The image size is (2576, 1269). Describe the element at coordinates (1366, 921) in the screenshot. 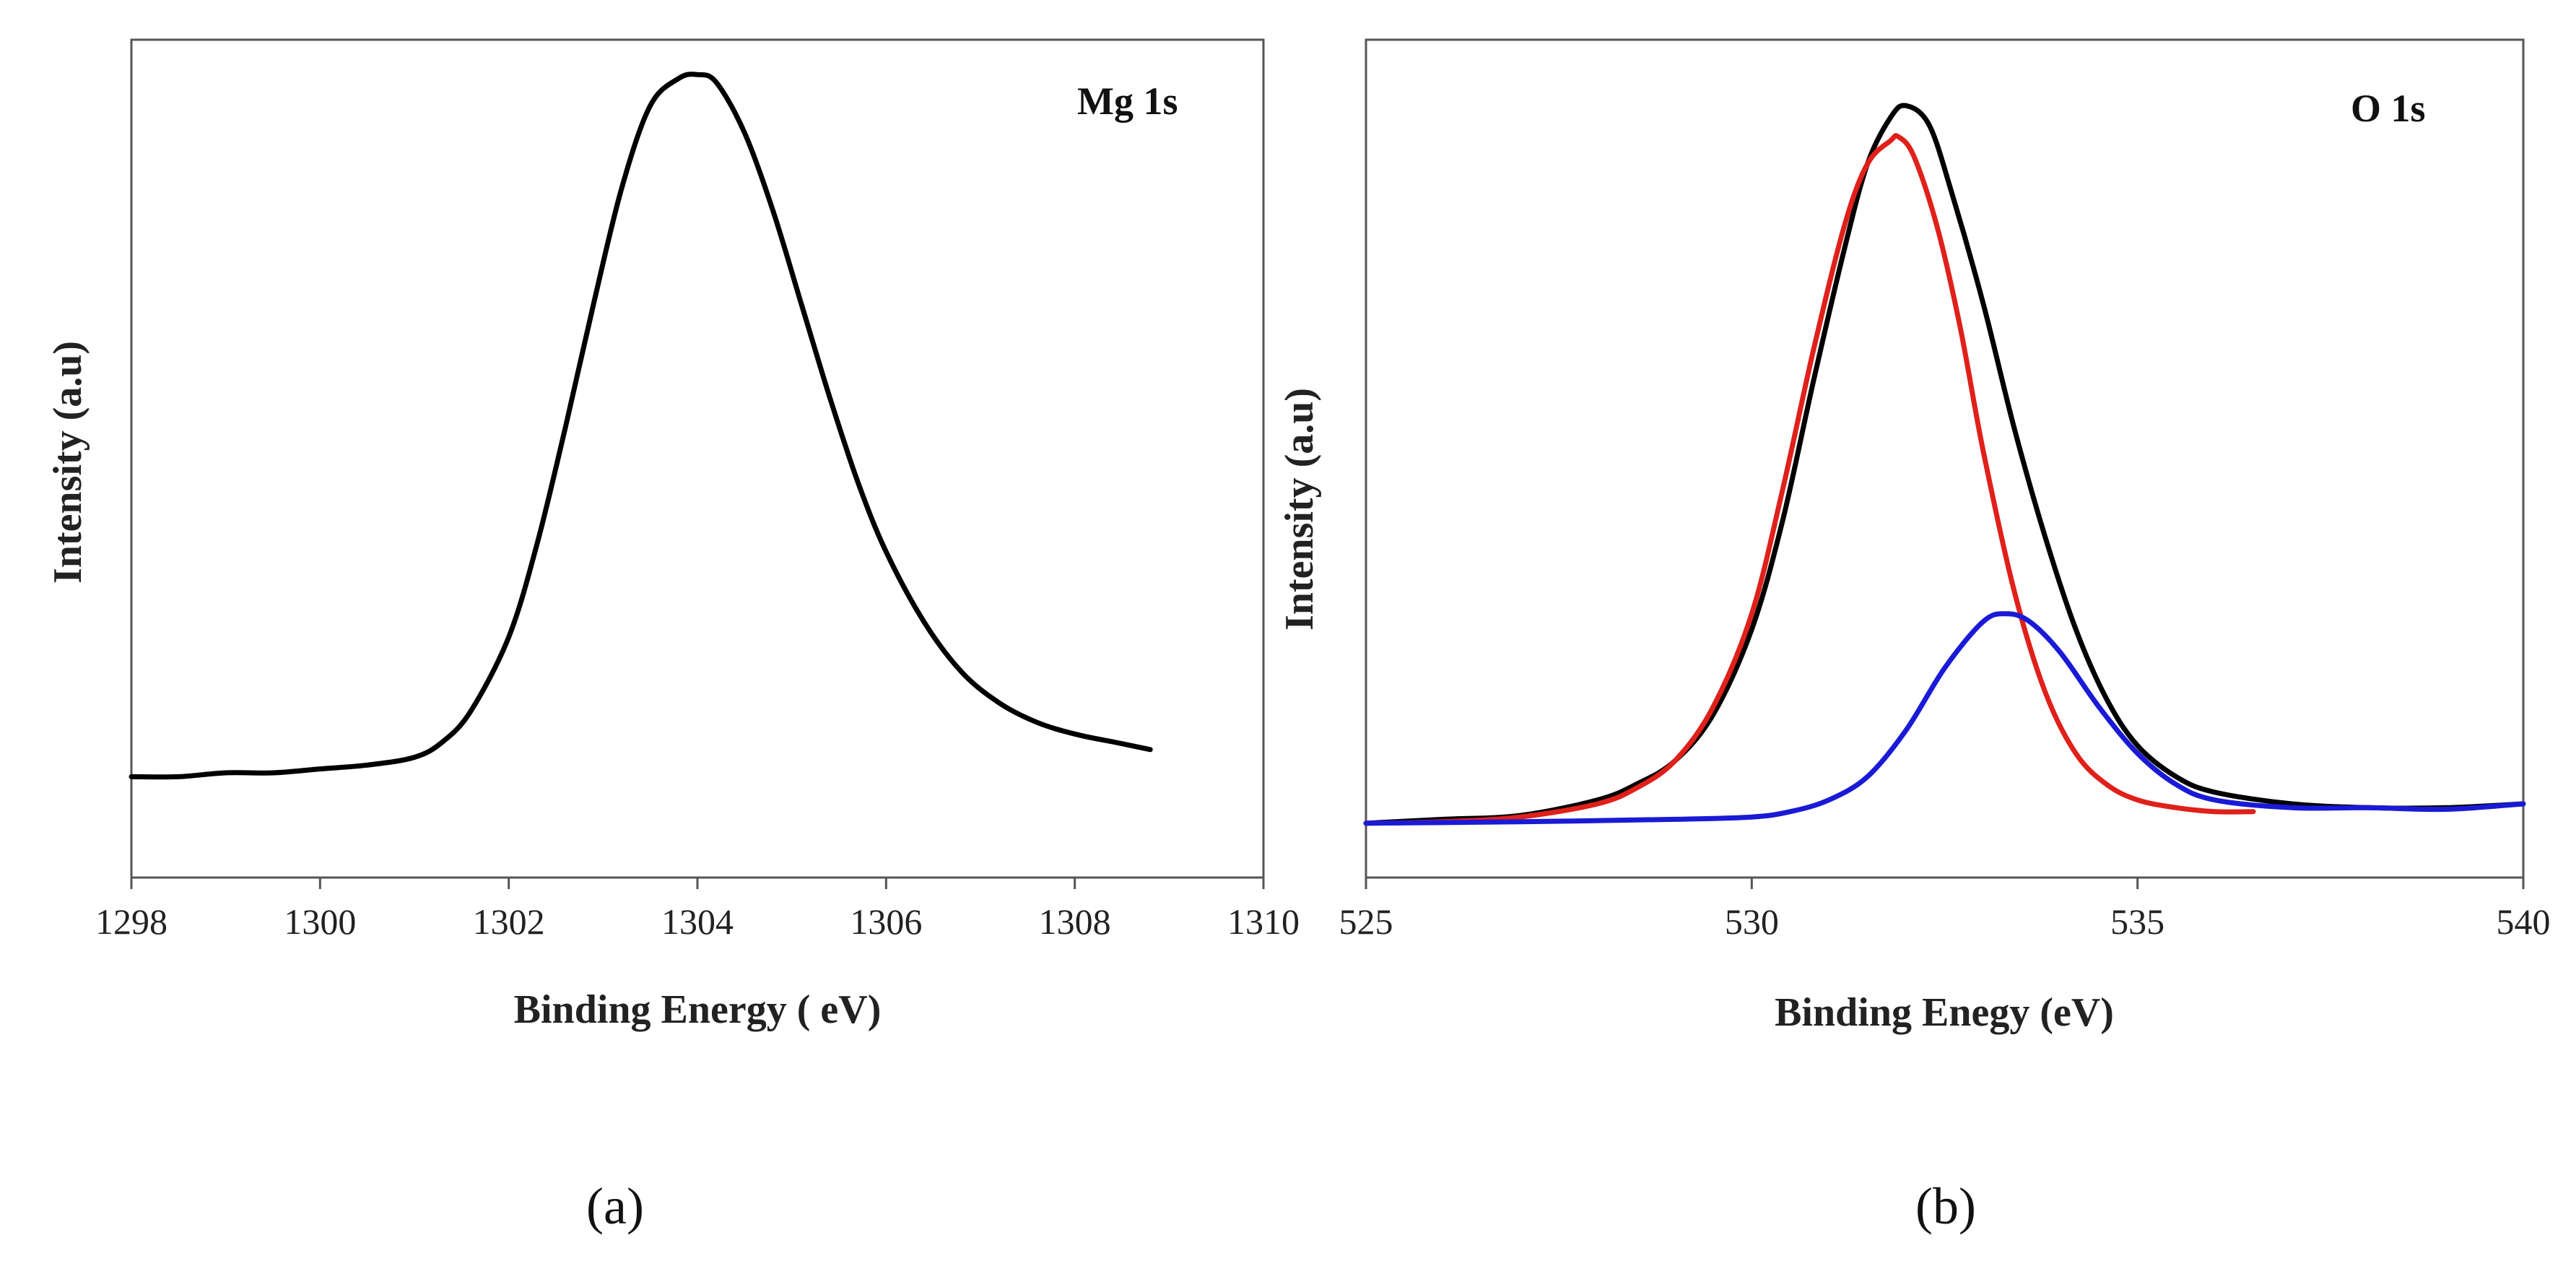

I see `x-tick-label: 525` at that location.